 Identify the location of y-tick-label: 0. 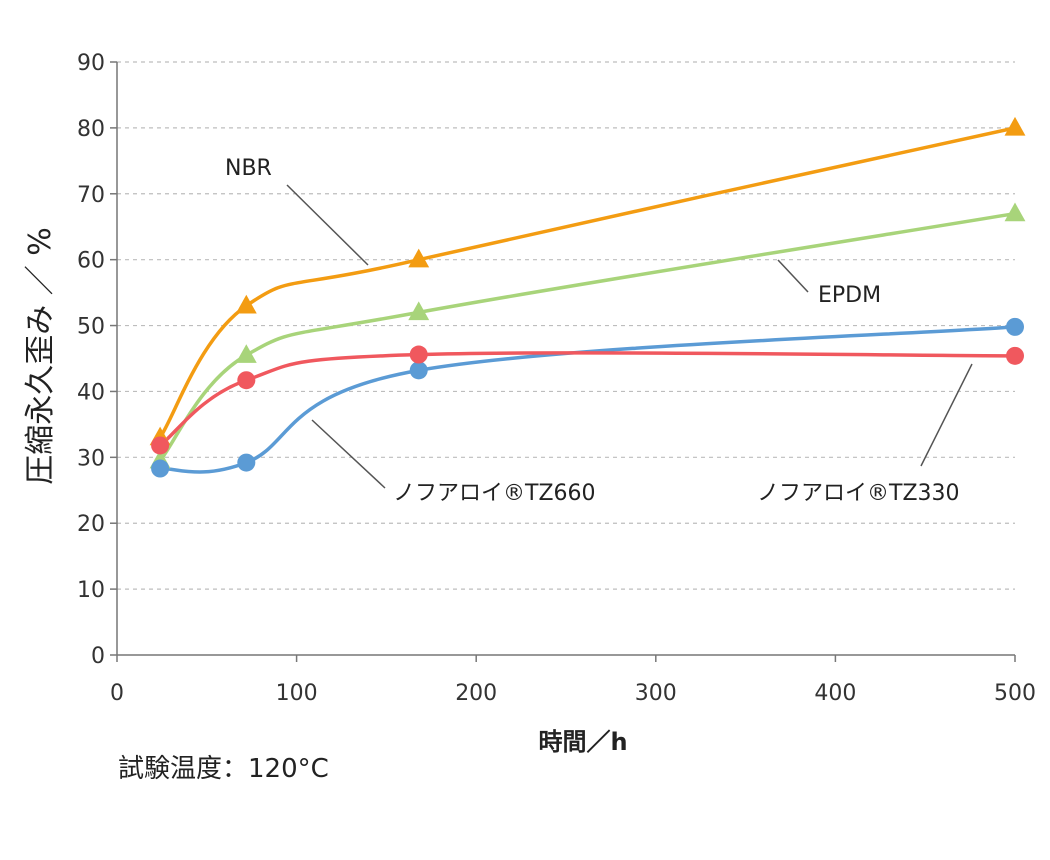
(98, 656).